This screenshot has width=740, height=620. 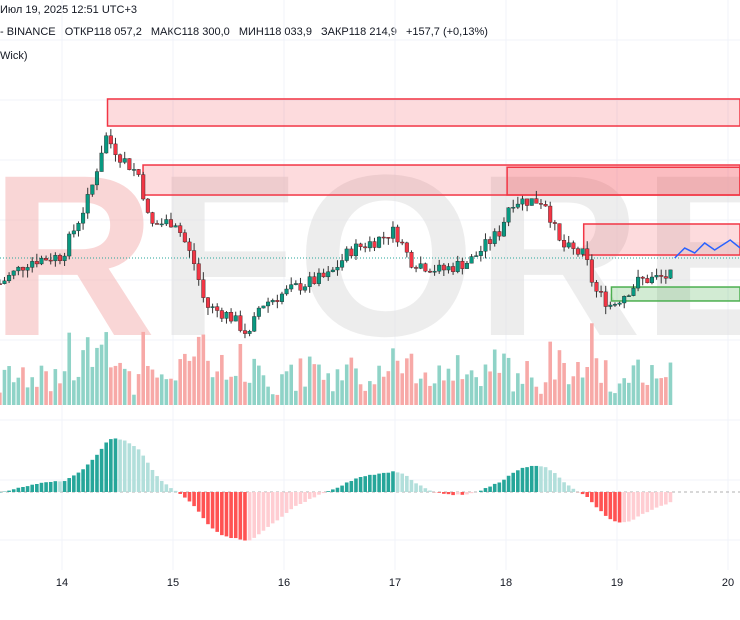 What do you see at coordinates (359, 32) in the screenshot?
I see `close-value: ЗАКР118 214,9` at bounding box center [359, 32].